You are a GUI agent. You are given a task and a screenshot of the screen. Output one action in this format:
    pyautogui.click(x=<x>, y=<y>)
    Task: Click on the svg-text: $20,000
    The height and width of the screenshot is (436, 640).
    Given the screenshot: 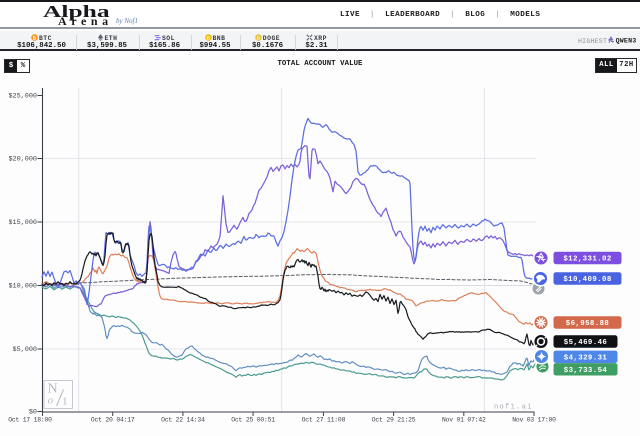 What is the action you would take?
    pyautogui.click(x=22, y=160)
    